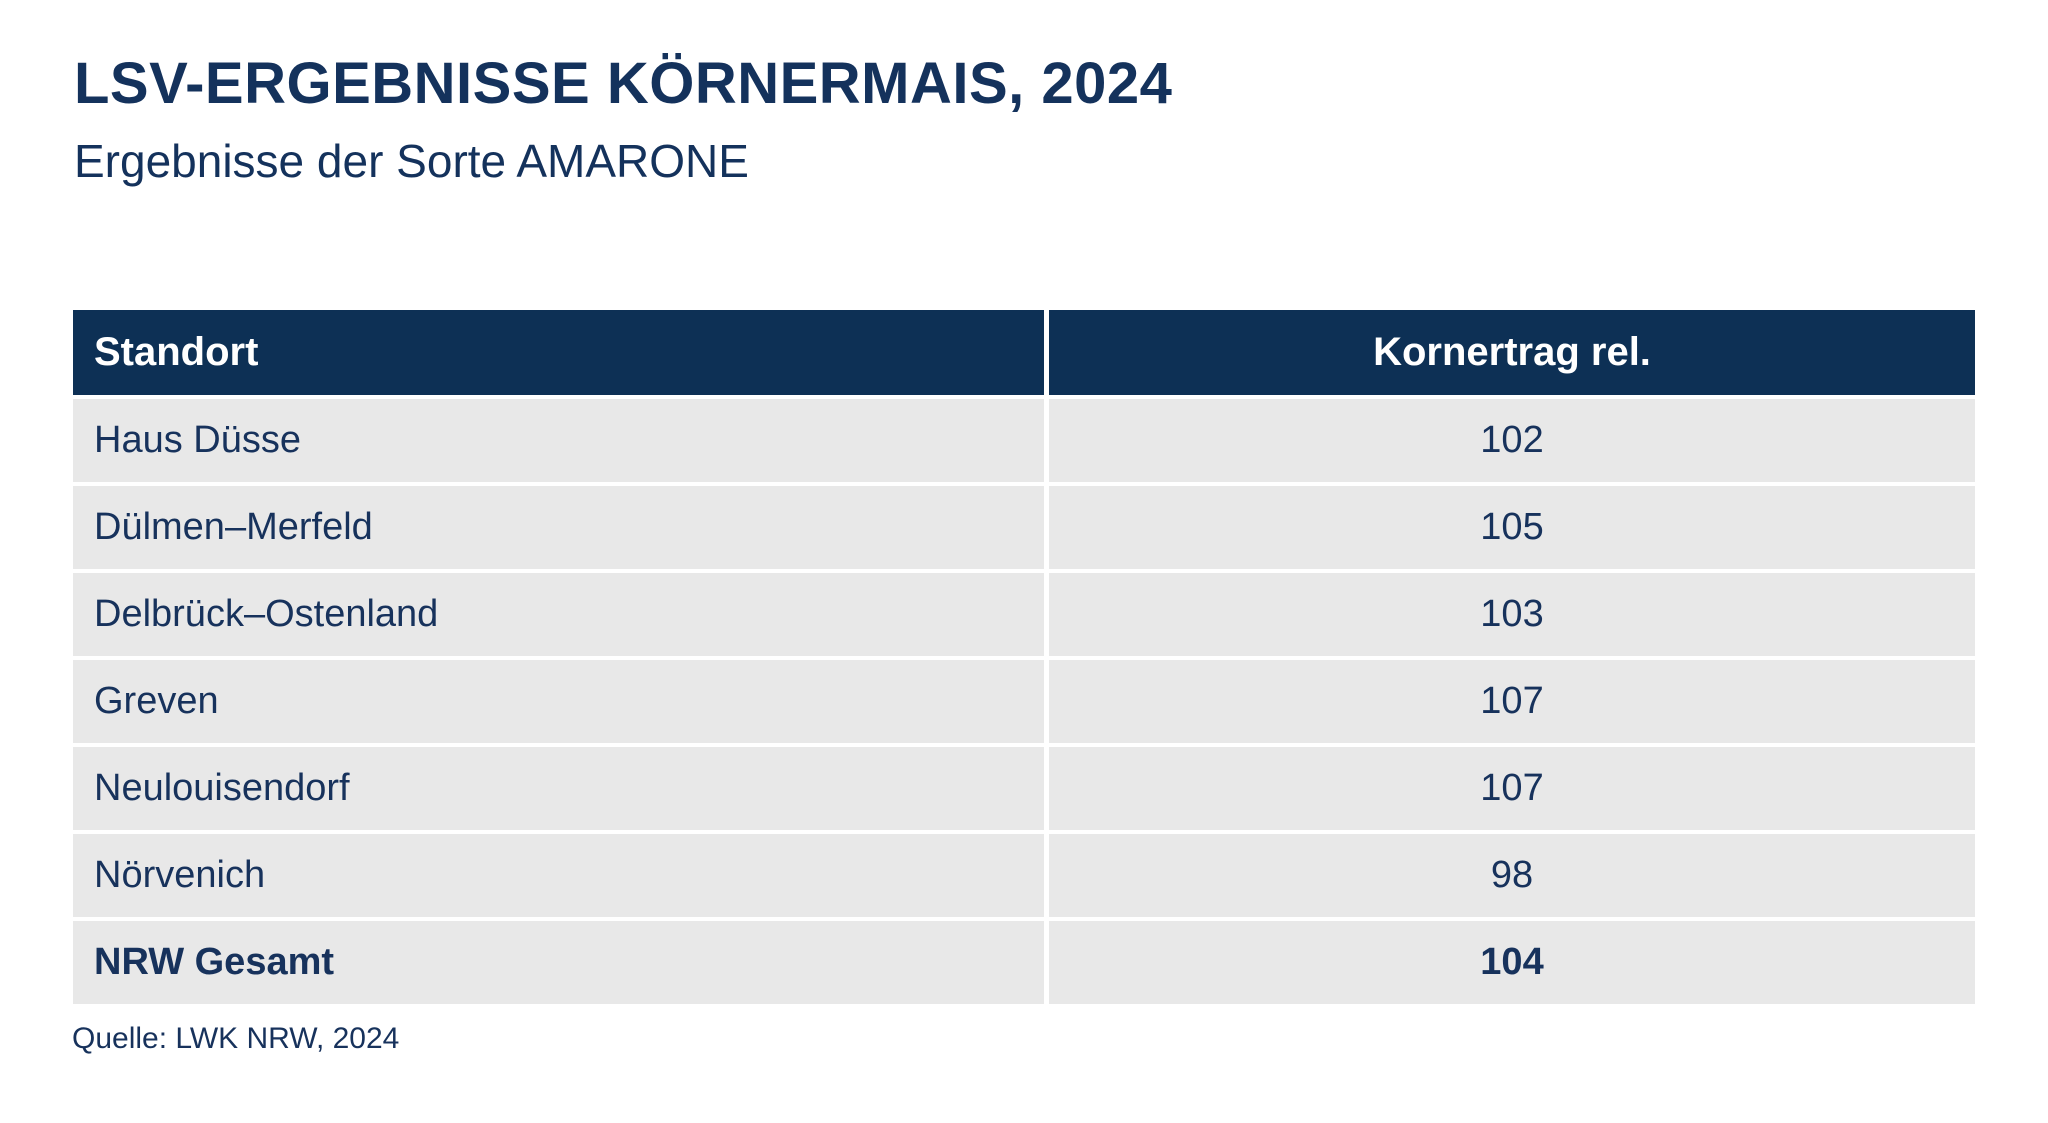 This screenshot has height=1123, width=2048. What do you see at coordinates (558, 527) in the screenshot?
I see `row-label: Dülmen–Merfeld` at bounding box center [558, 527].